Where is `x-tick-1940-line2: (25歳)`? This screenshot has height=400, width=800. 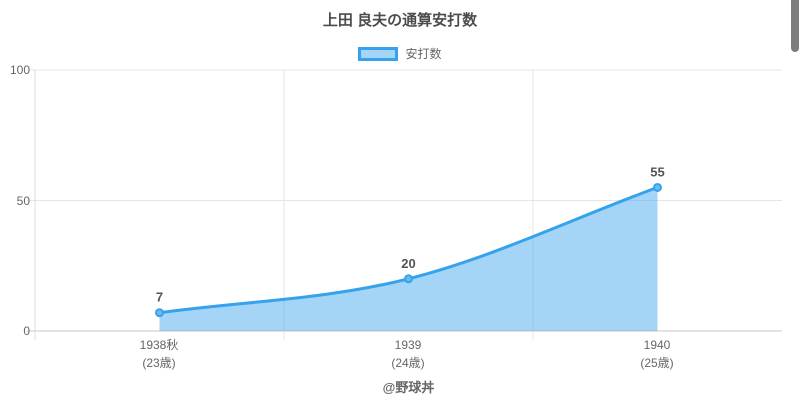 x-tick-1940-line2: (25歳) is located at coordinates (656, 363).